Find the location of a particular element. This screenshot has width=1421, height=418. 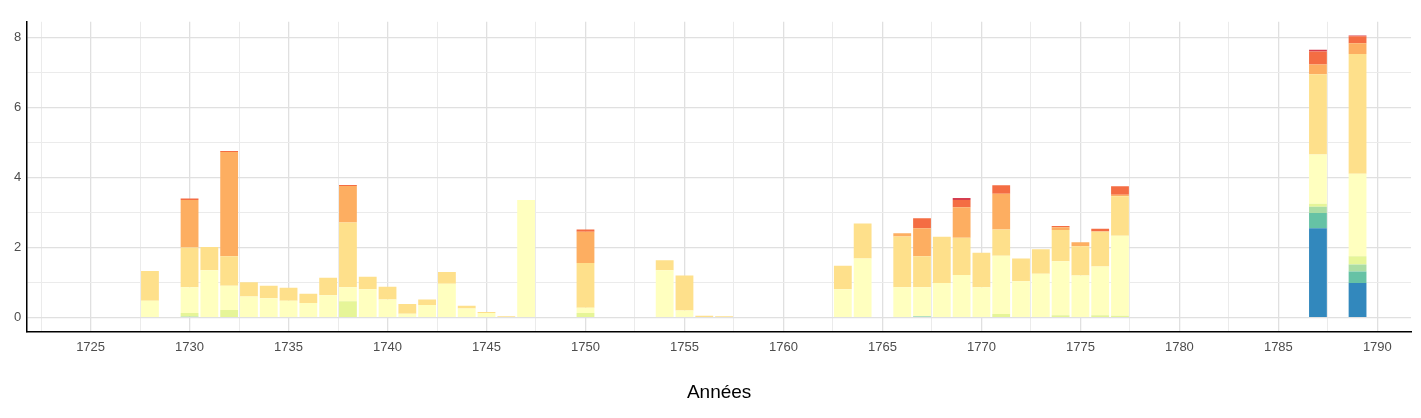

x-tick-label: 1770 is located at coordinates (981, 346).